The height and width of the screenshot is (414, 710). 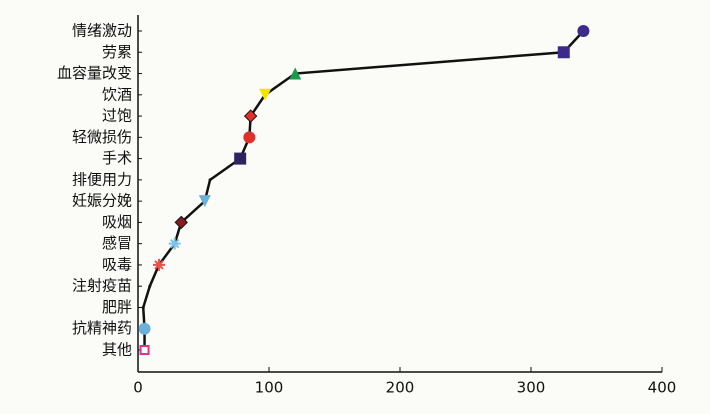 What do you see at coordinates (117, 350) in the screenshot?
I see `y-tick-label: 其他` at bounding box center [117, 350].